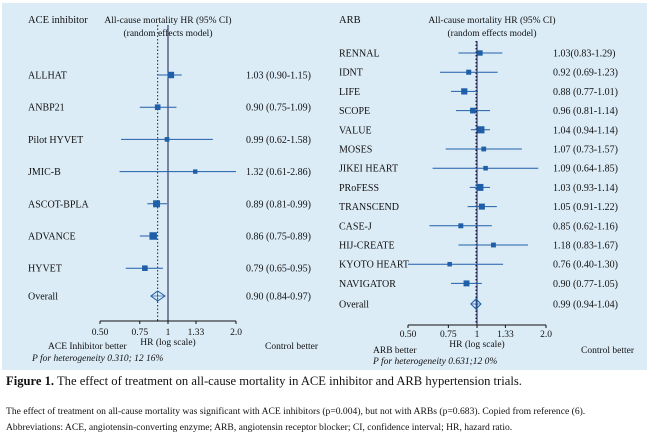 This screenshot has height=441, width=650. Describe the element at coordinates (546, 335) in the screenshot. I see `p2-x-tick-label: 2.0` at that location.